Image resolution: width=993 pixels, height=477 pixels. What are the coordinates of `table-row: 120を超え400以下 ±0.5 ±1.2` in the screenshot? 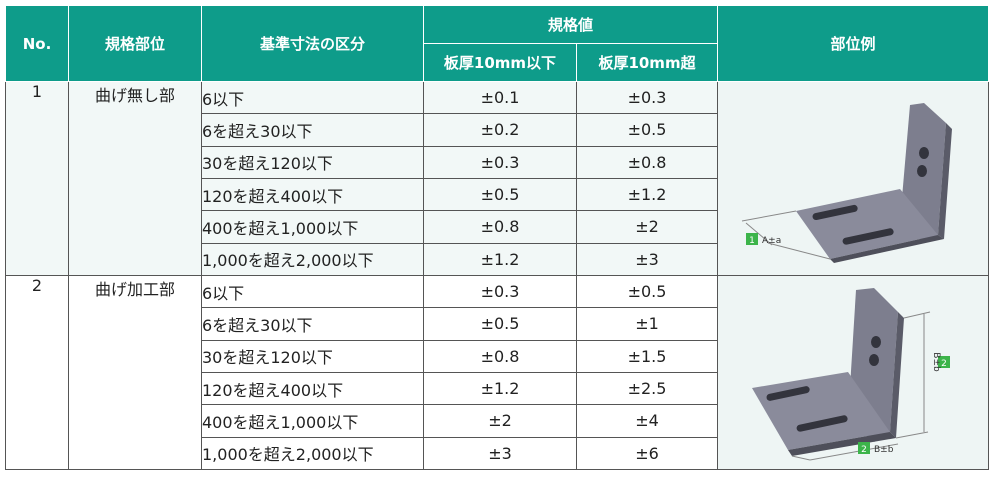 It's located at (497, 194).